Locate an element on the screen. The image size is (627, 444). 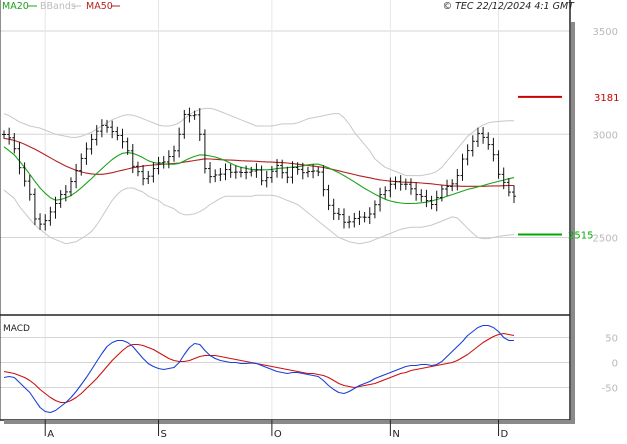
x-tick-label: D is located at coordinates (505, 434).